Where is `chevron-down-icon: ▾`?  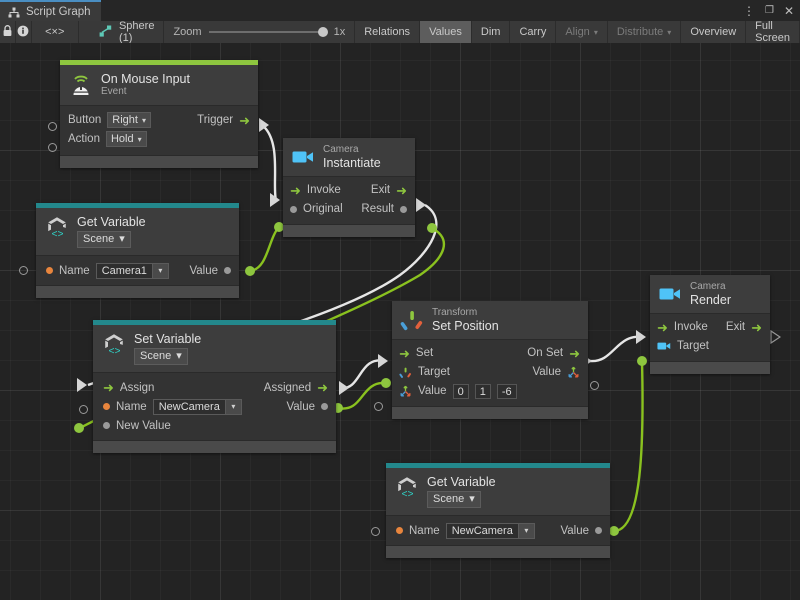
chevron-down-icon: ▾ is located at coordinates (526, 530).